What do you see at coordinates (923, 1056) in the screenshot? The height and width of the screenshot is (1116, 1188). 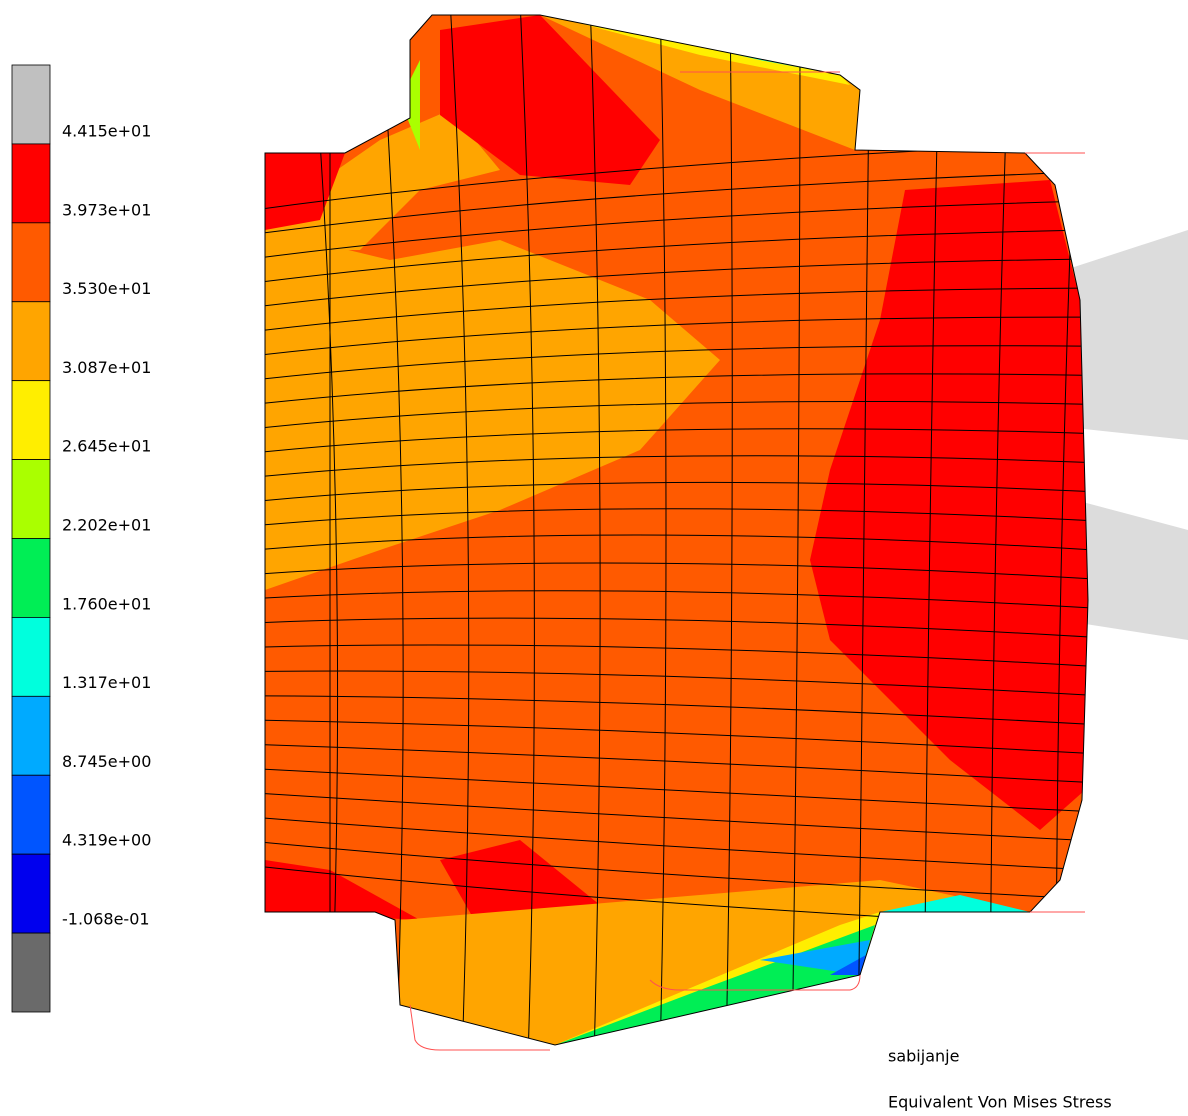 I see `case-name: sabijanje` at bounding box center [923, 1056].